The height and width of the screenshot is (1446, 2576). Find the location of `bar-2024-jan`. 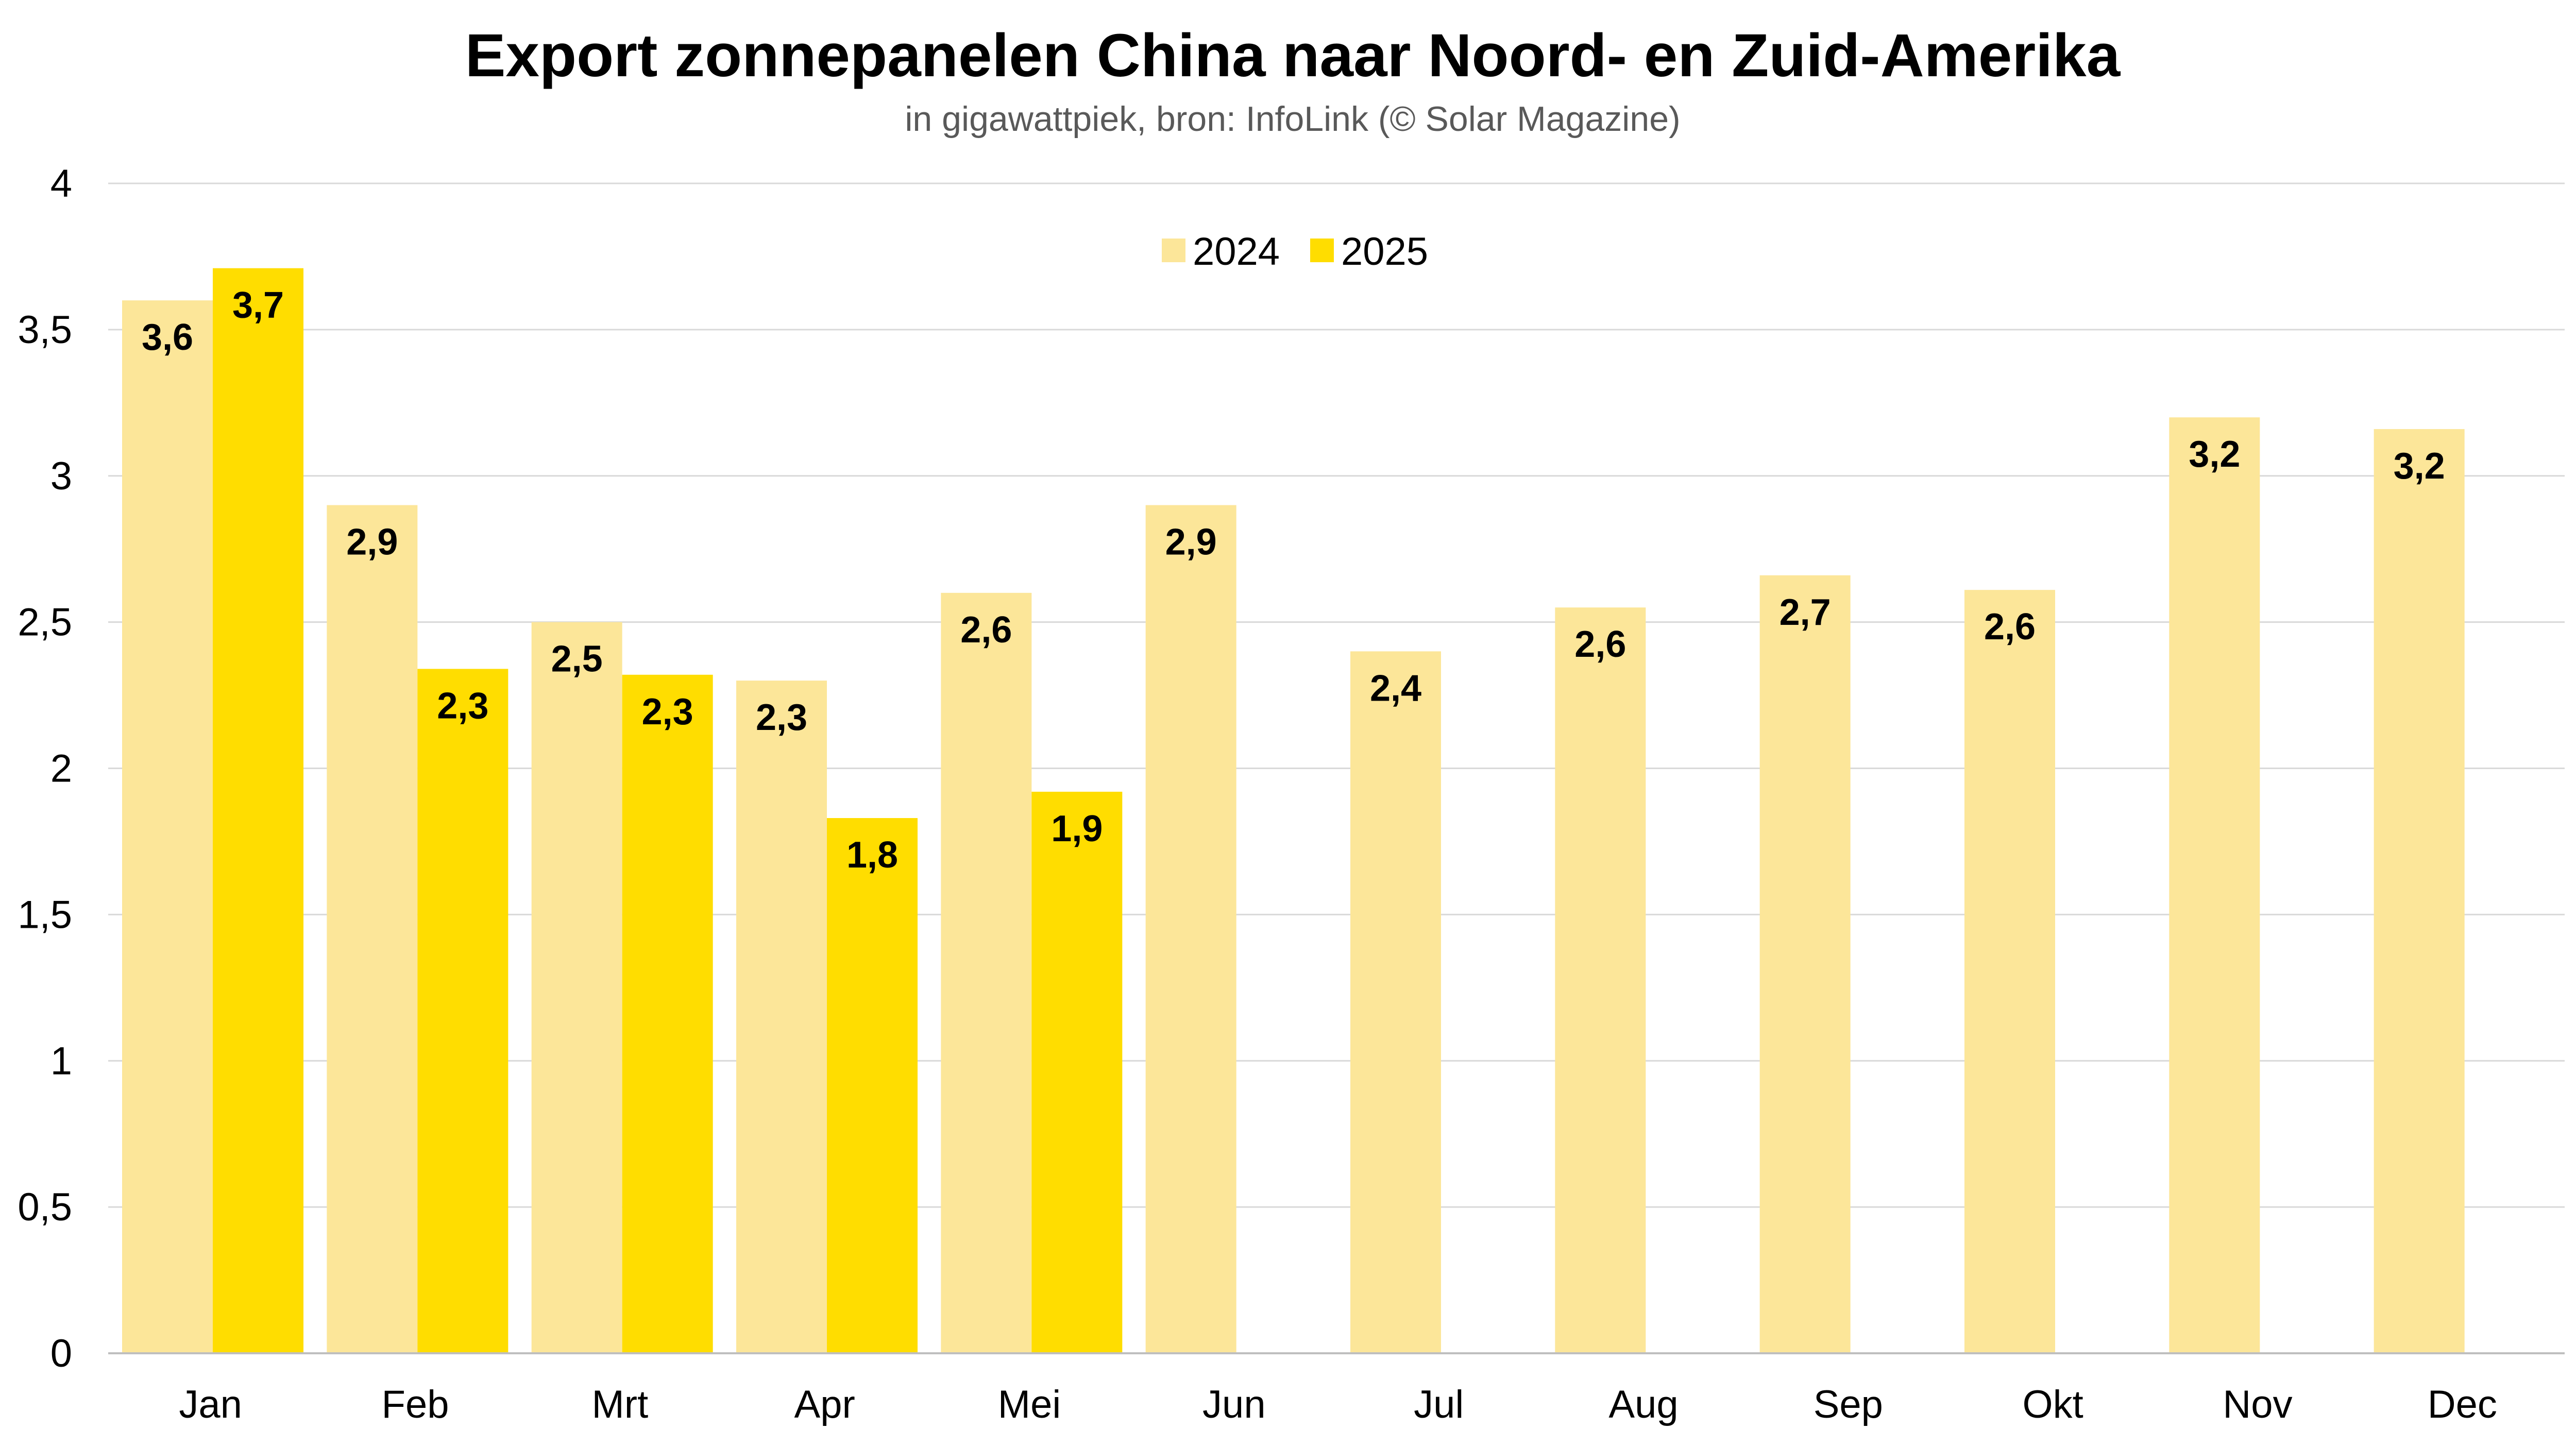

bar-2024-jan is located at coordinates (167, 826).